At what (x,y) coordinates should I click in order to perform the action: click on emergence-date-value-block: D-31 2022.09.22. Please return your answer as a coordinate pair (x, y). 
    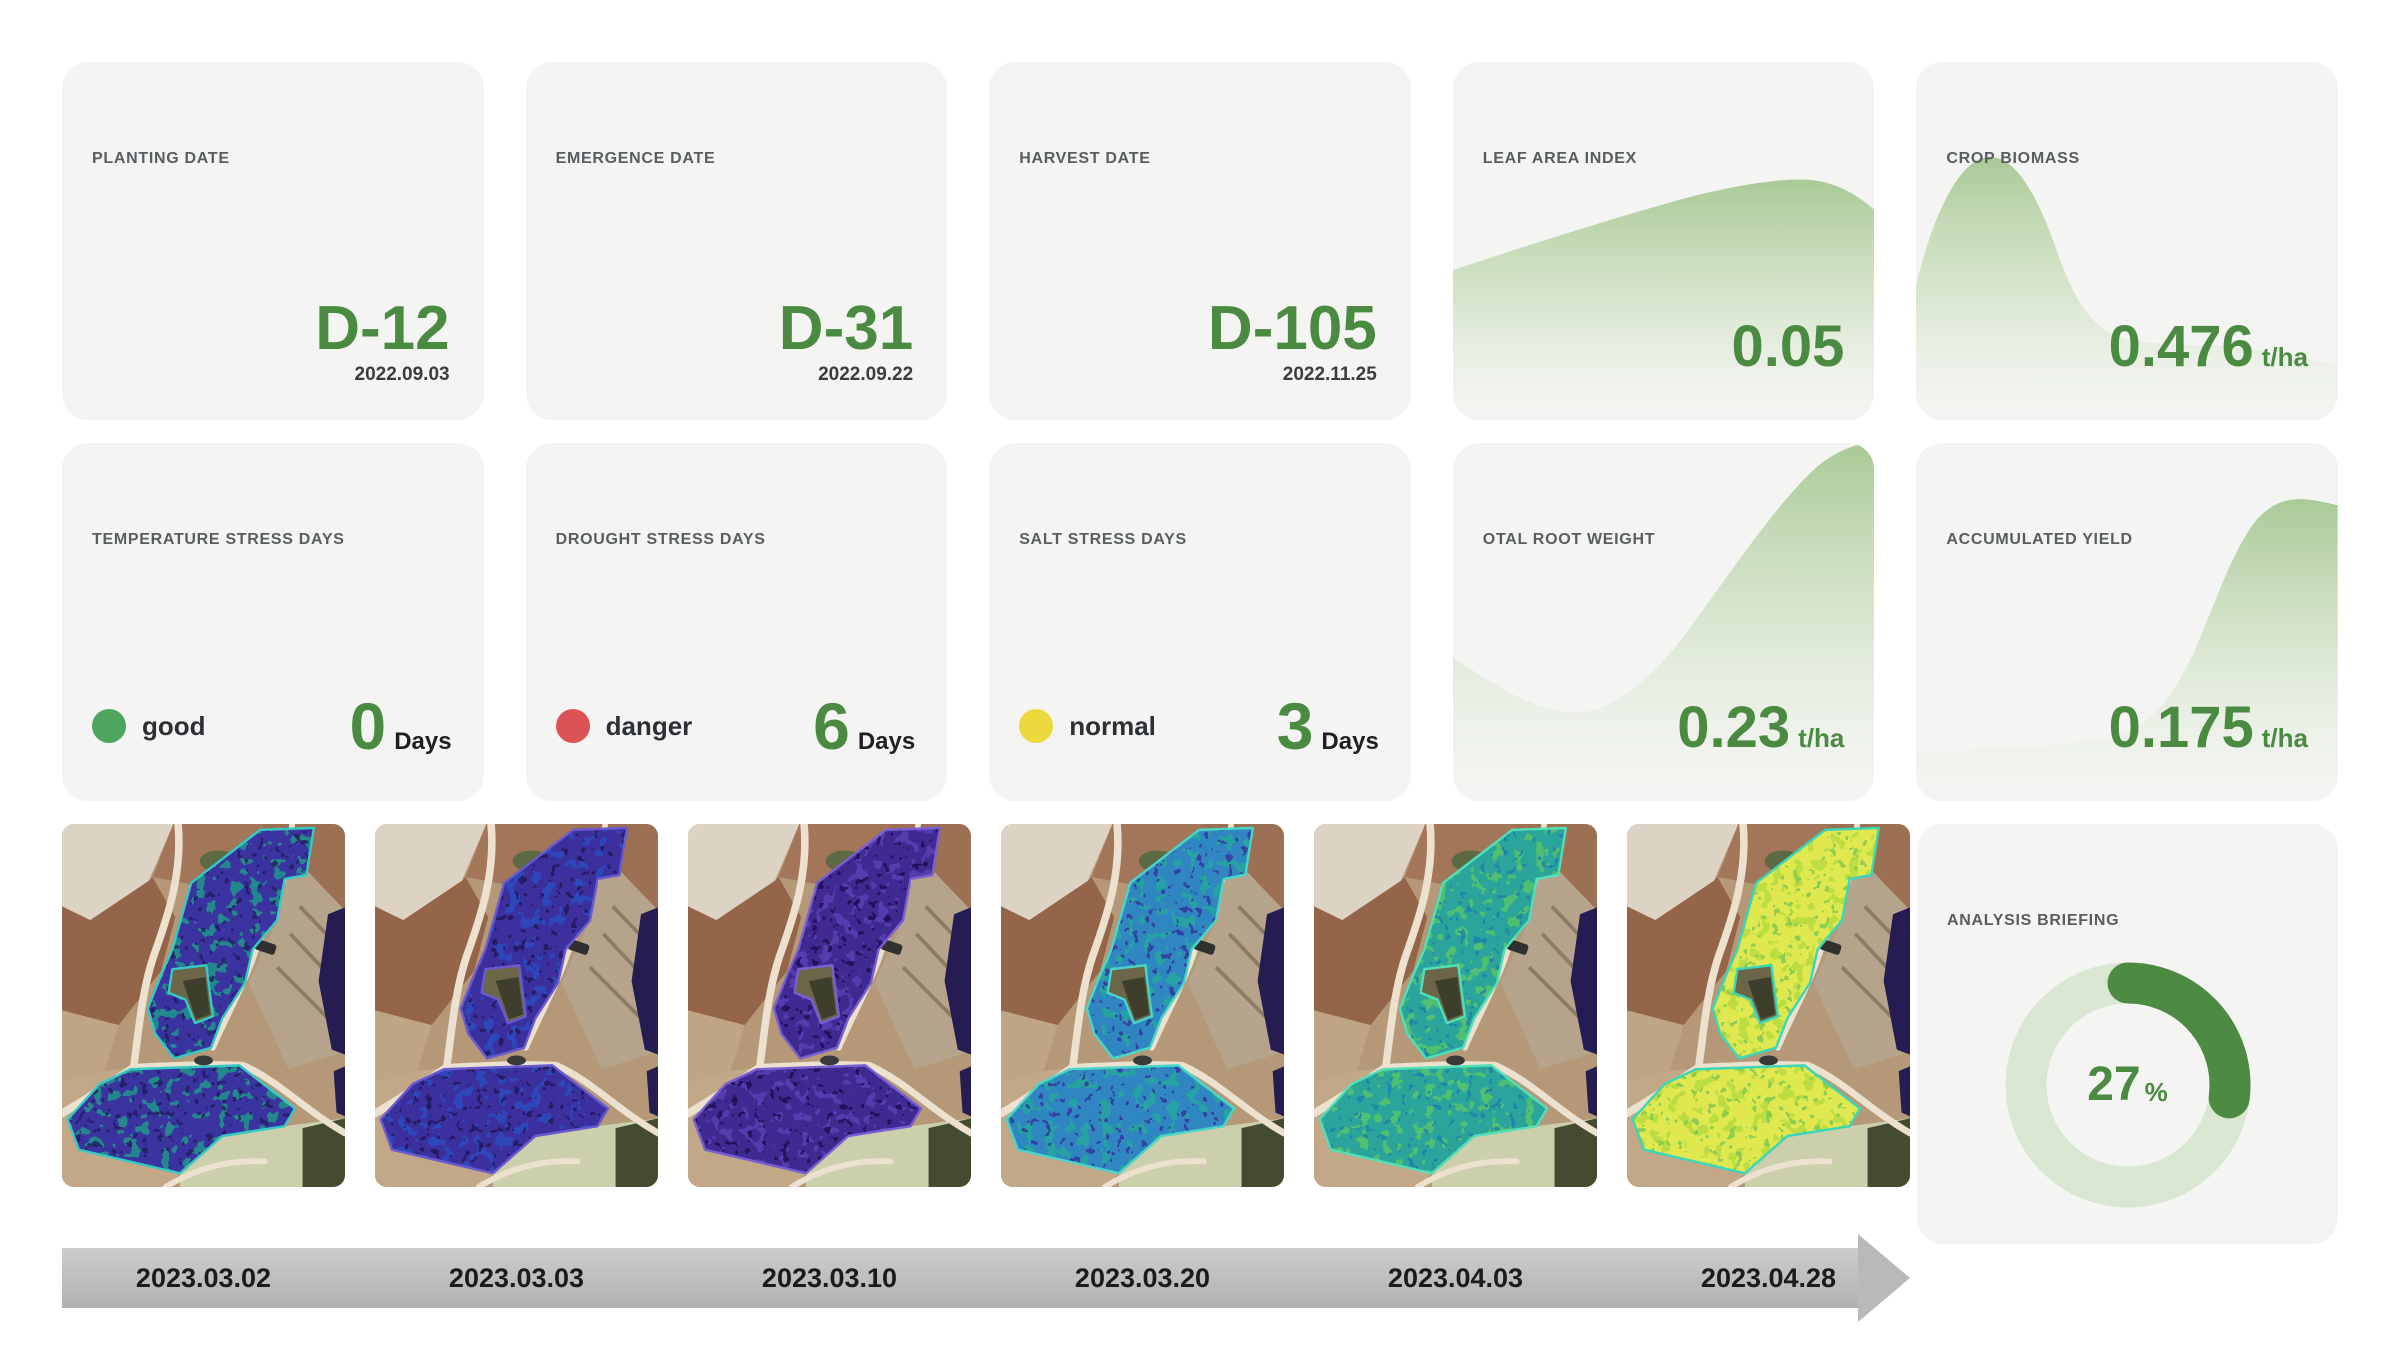
    Looking at the image, I should click on (846, 342).